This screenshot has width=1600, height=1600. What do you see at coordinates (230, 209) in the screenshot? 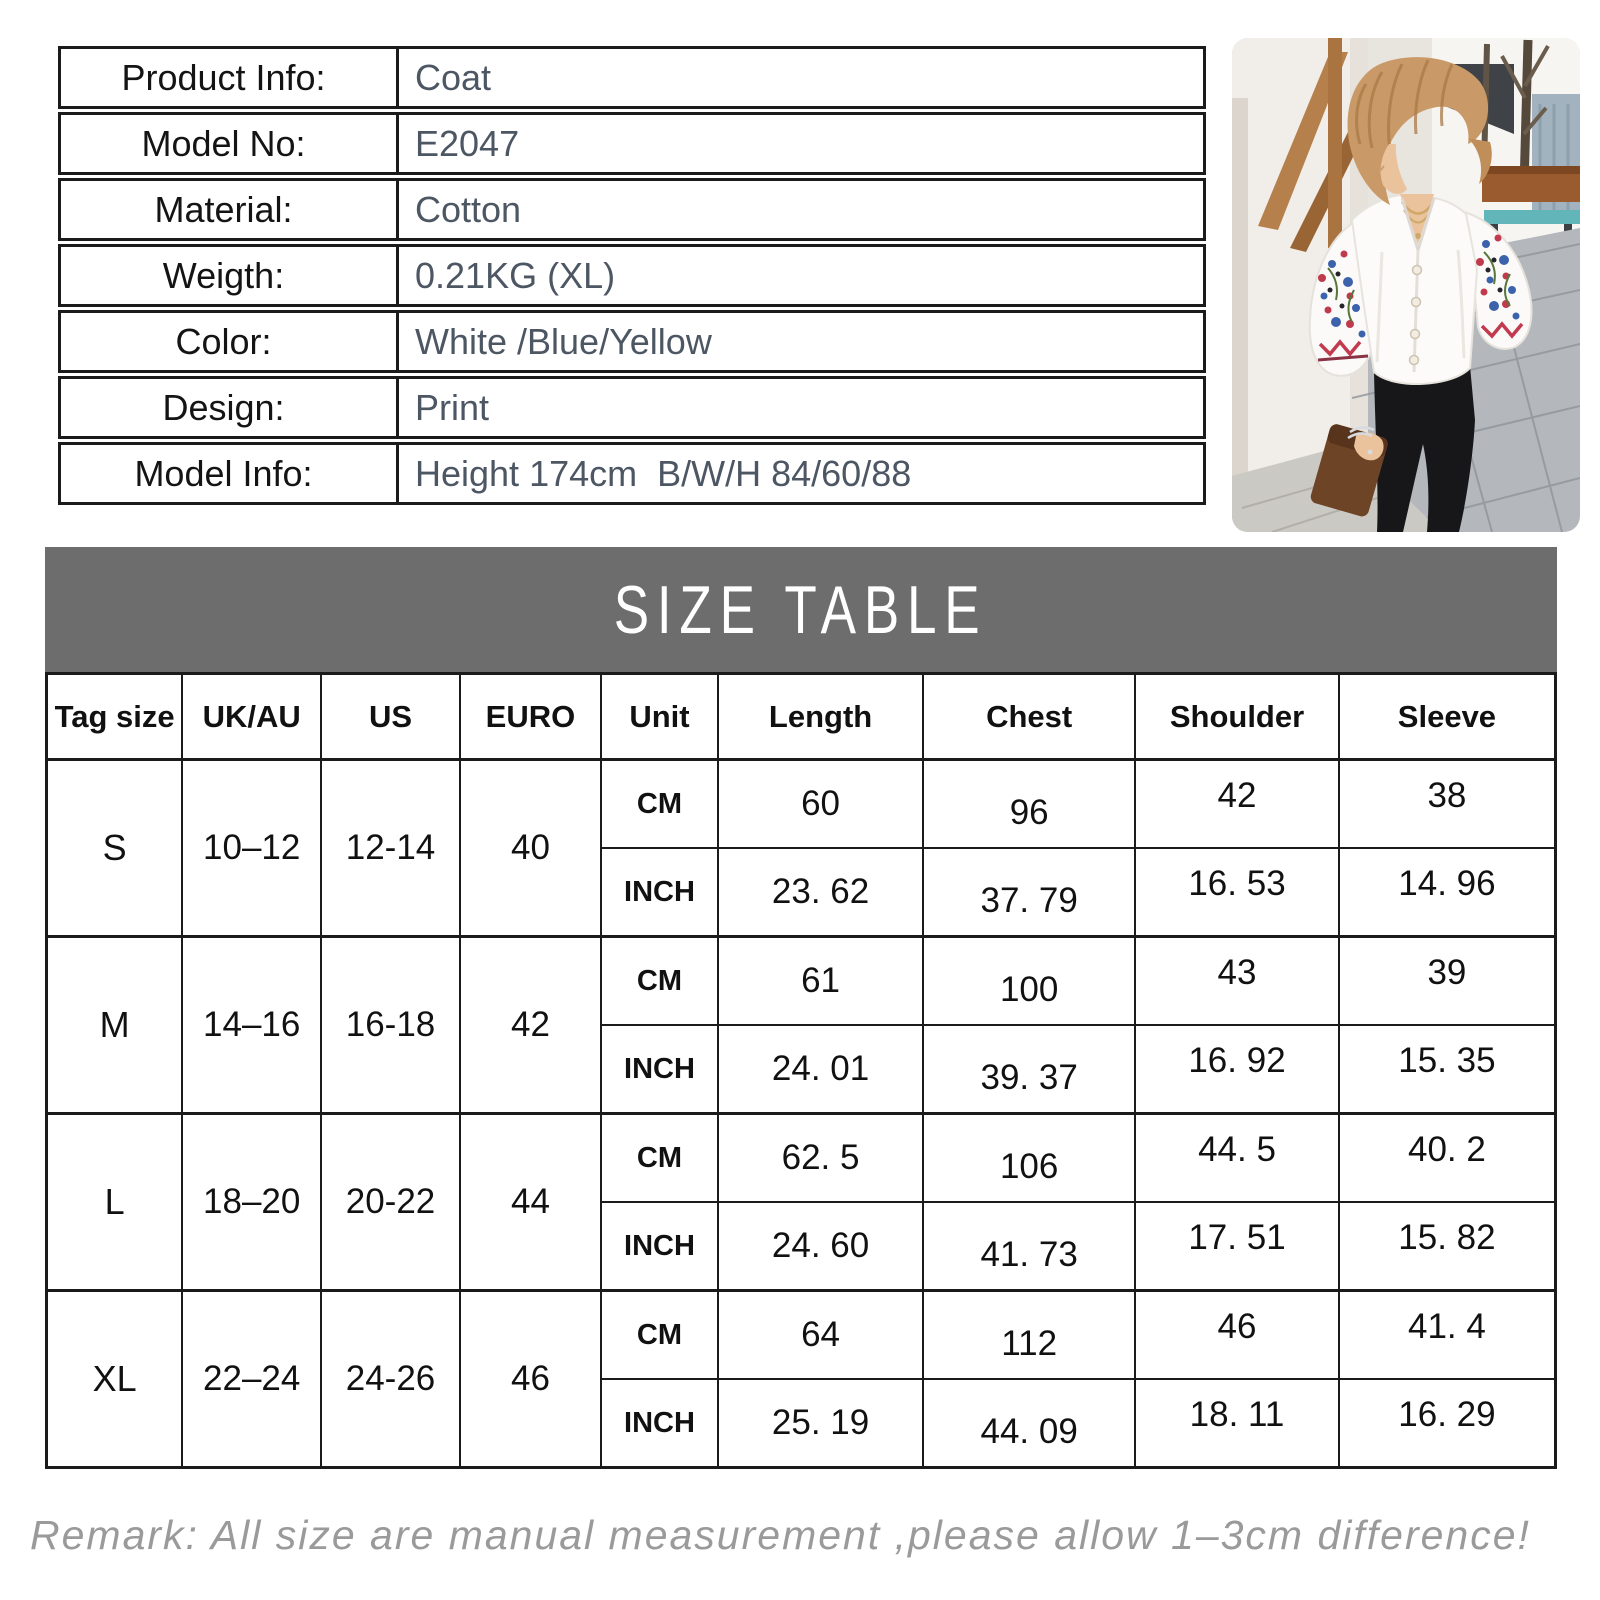
I see `info-label: Material:` at bounding box center [230, 209].